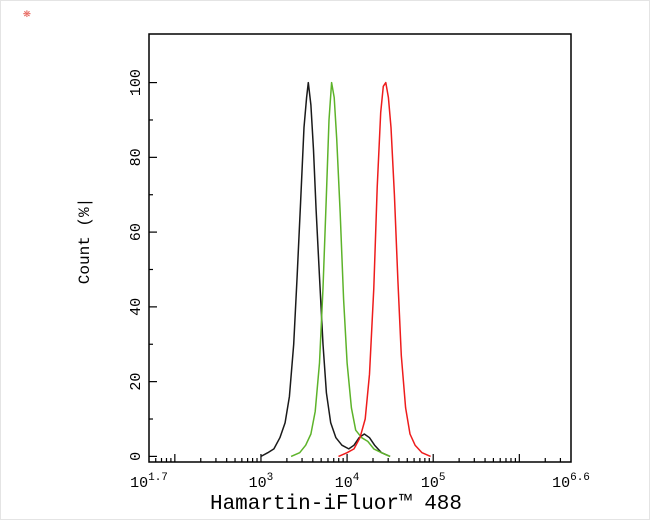 This screenshot has width=650, height=520. Describe the element at coordinates (136, 456) in the screenshot. I see `y-tick-label: 0` at that location.